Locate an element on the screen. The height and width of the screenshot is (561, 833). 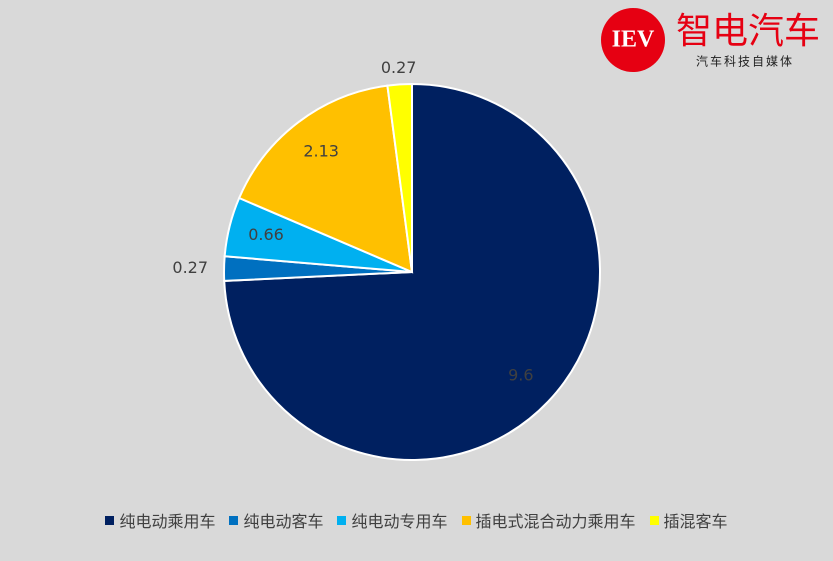
legend-label: 纯电动客车 is located at coordinates (283, 521).